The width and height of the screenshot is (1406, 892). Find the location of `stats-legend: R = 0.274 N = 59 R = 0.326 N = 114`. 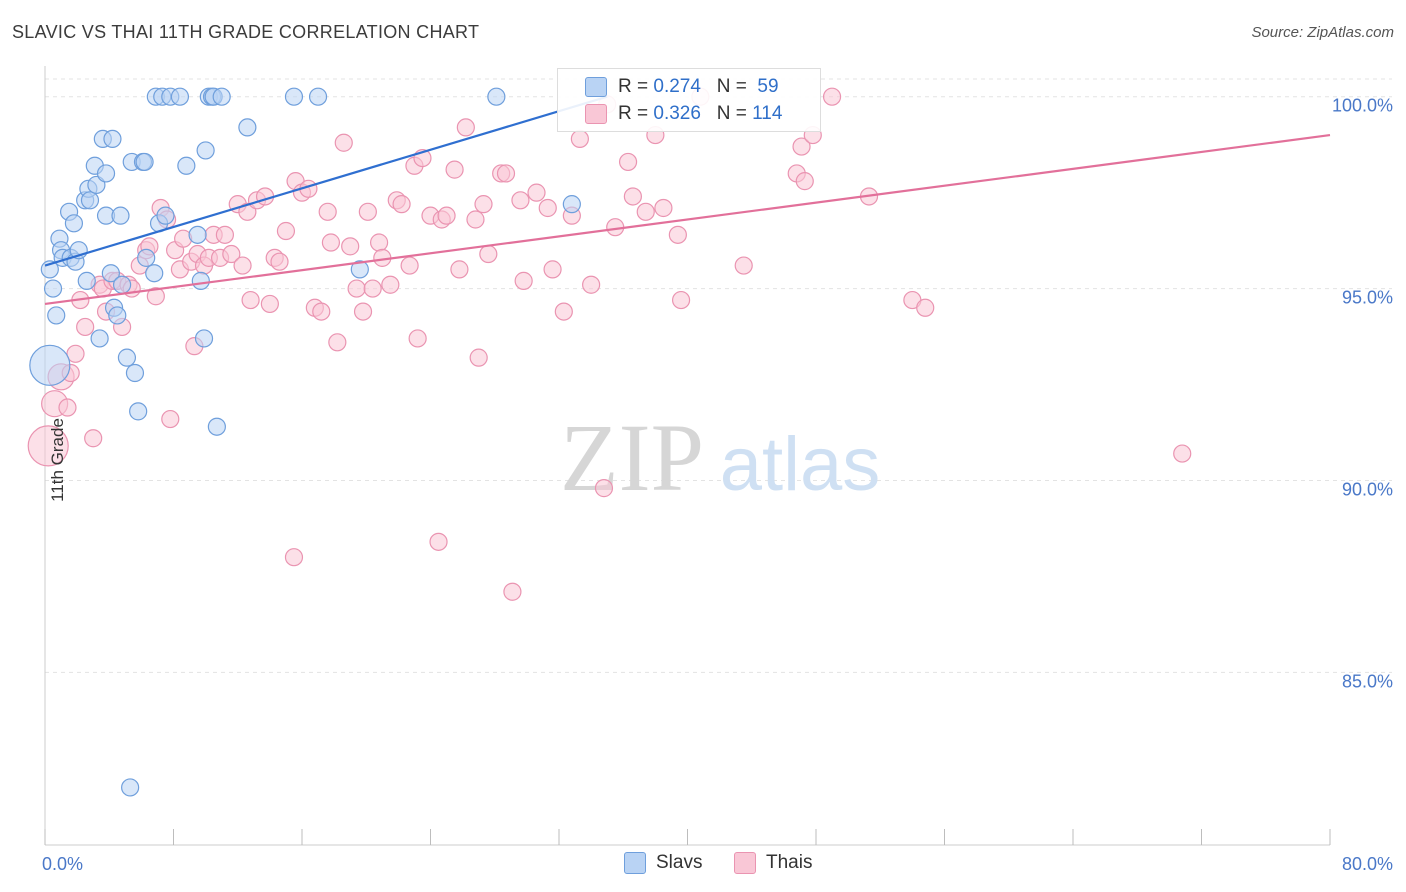

stats-legend: R = 0.274 N = 59 R = 0.326 N = 114 is located at coordinates (689, 100).